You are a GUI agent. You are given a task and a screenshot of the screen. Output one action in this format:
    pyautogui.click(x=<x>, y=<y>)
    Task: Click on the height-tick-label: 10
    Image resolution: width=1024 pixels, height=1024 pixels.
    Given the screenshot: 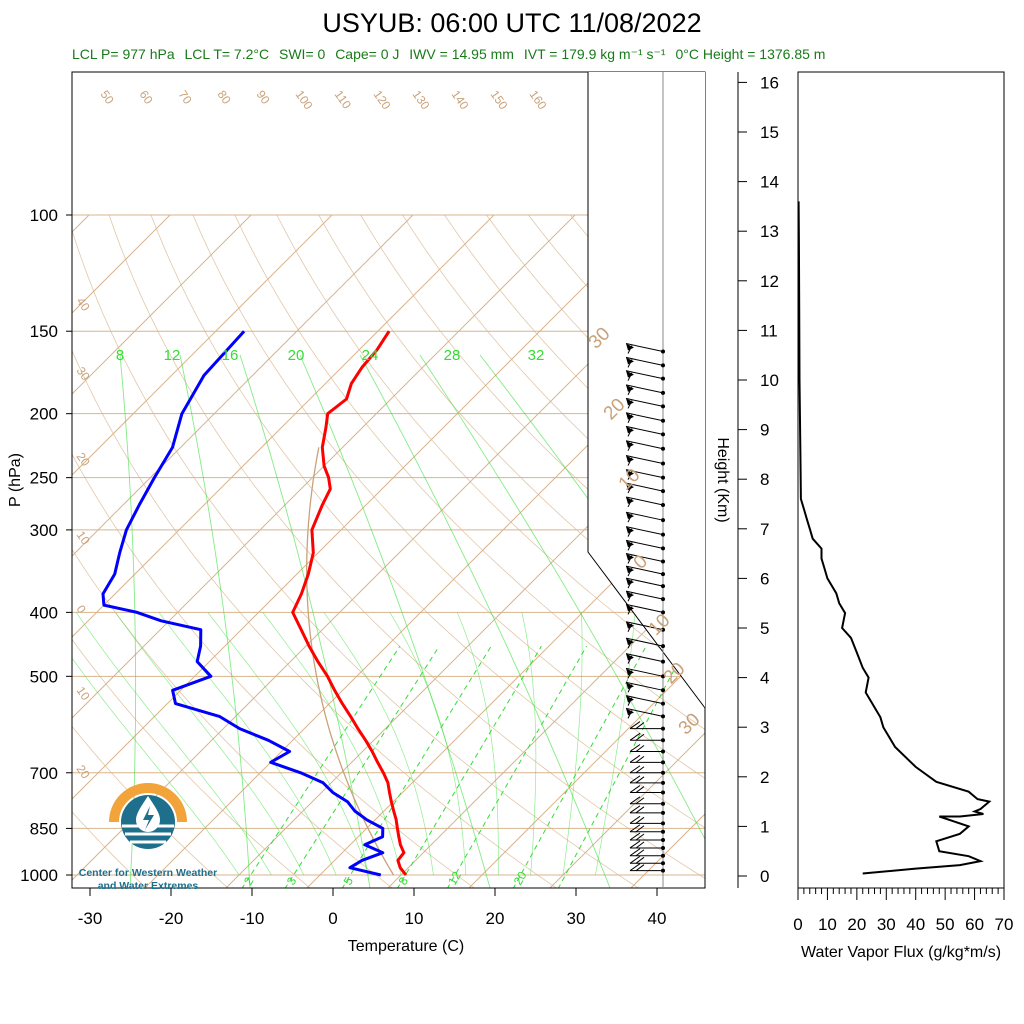 What is the action you would take?
    pyautogui.click(x=769, y=380)
    